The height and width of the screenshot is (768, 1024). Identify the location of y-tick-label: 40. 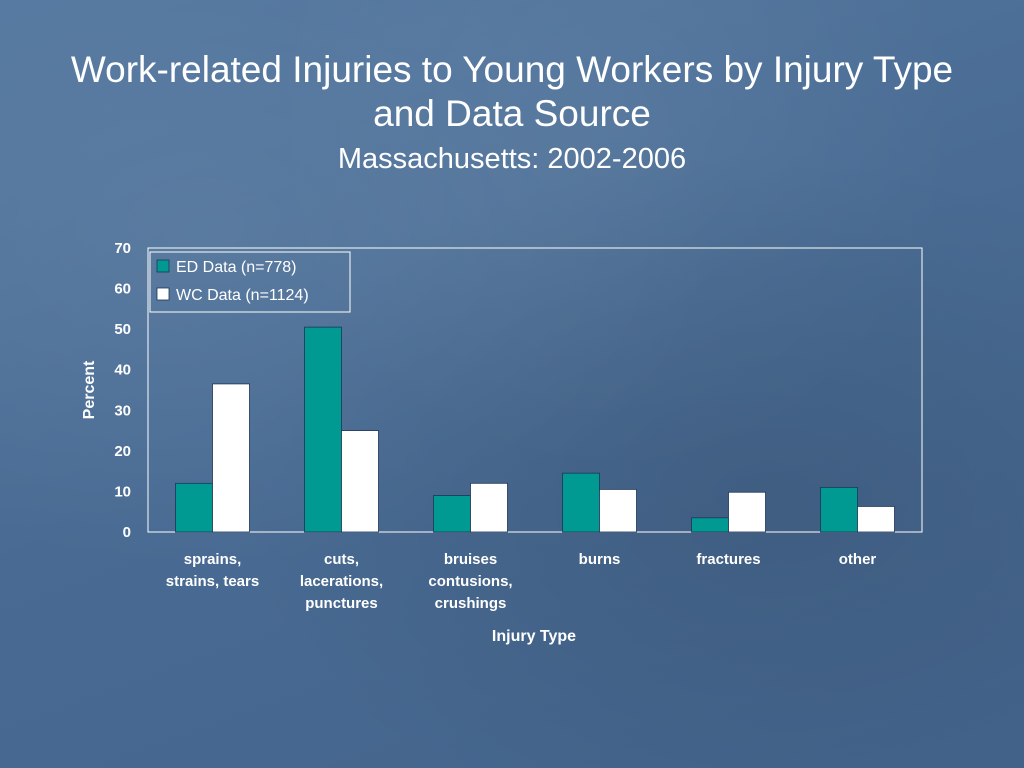
(122, 370).